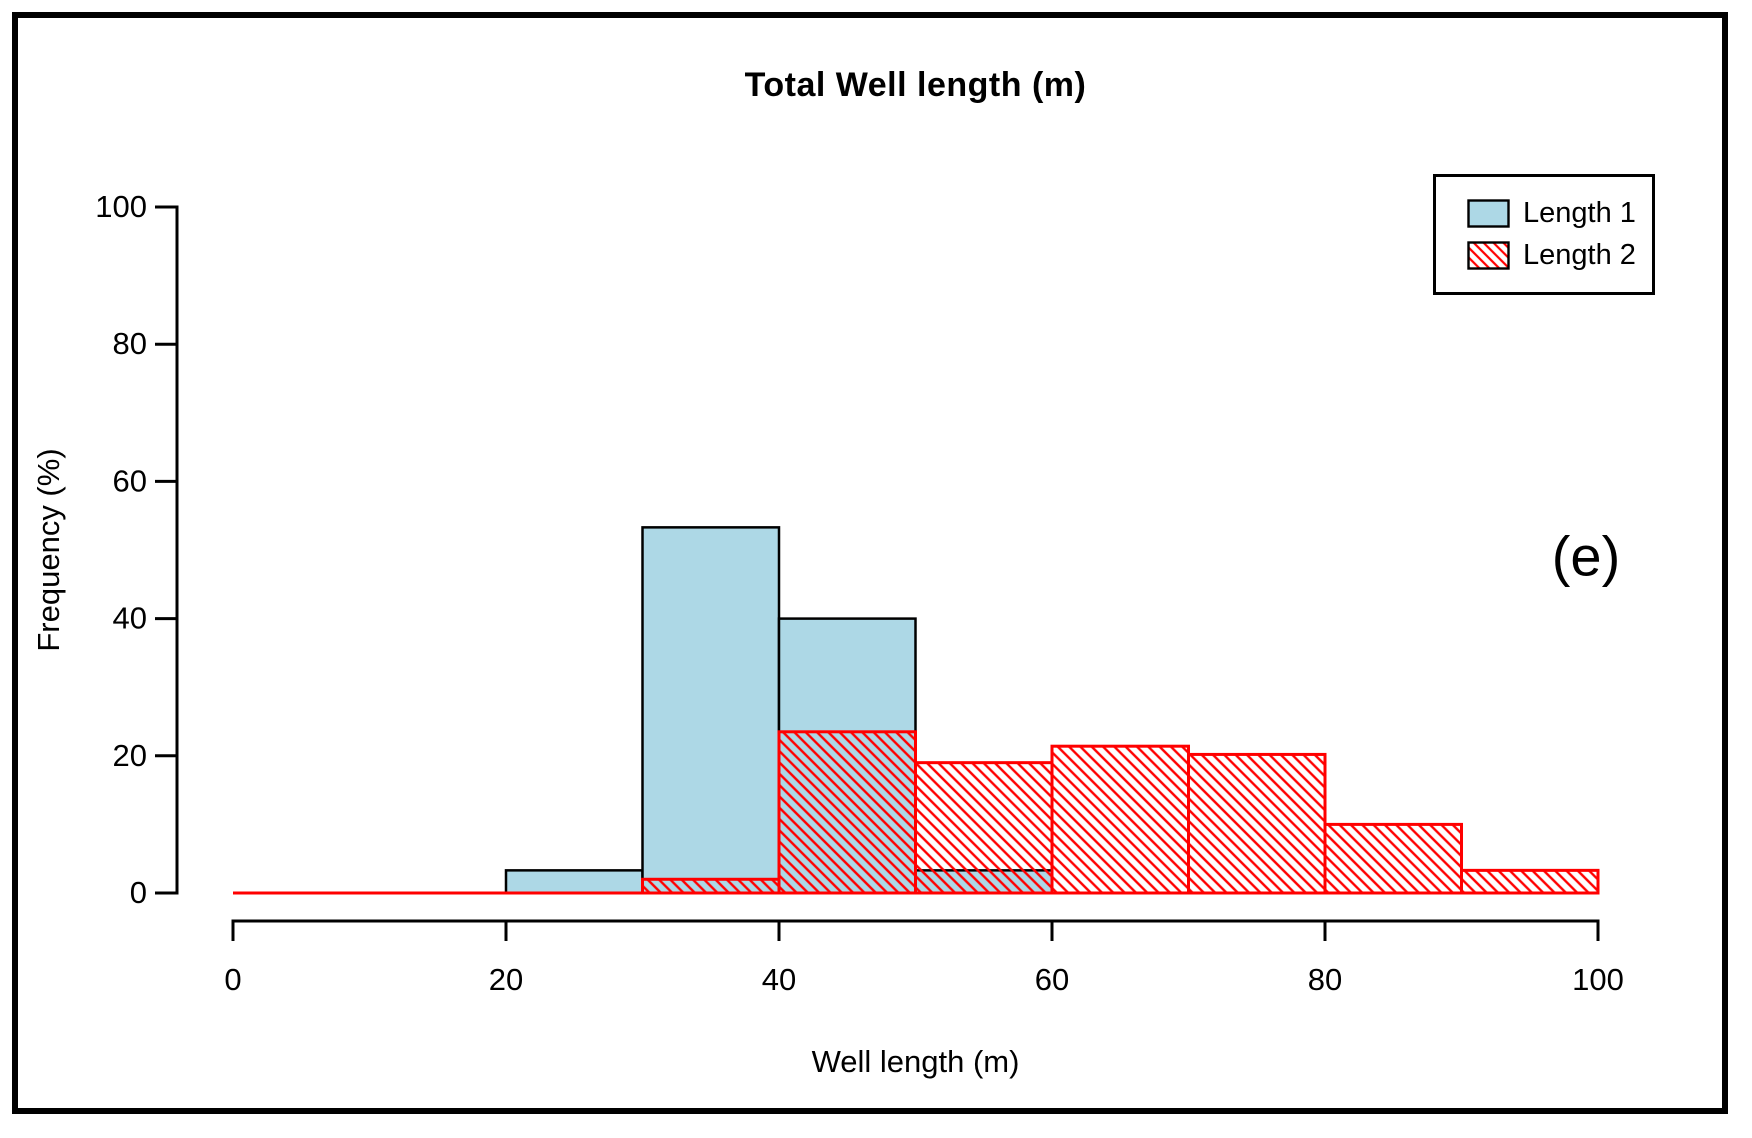 This screenshot has width=1752, height=1138. I want to click on panel-annotation: (e), so click(1586, 556).